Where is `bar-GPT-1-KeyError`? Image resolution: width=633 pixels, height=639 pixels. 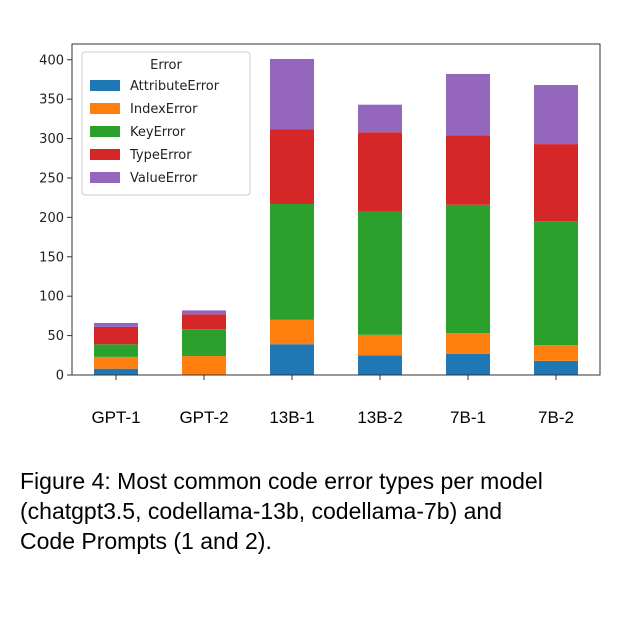
bar-GPT-1-KeyError is located at coordinates (116, 350).